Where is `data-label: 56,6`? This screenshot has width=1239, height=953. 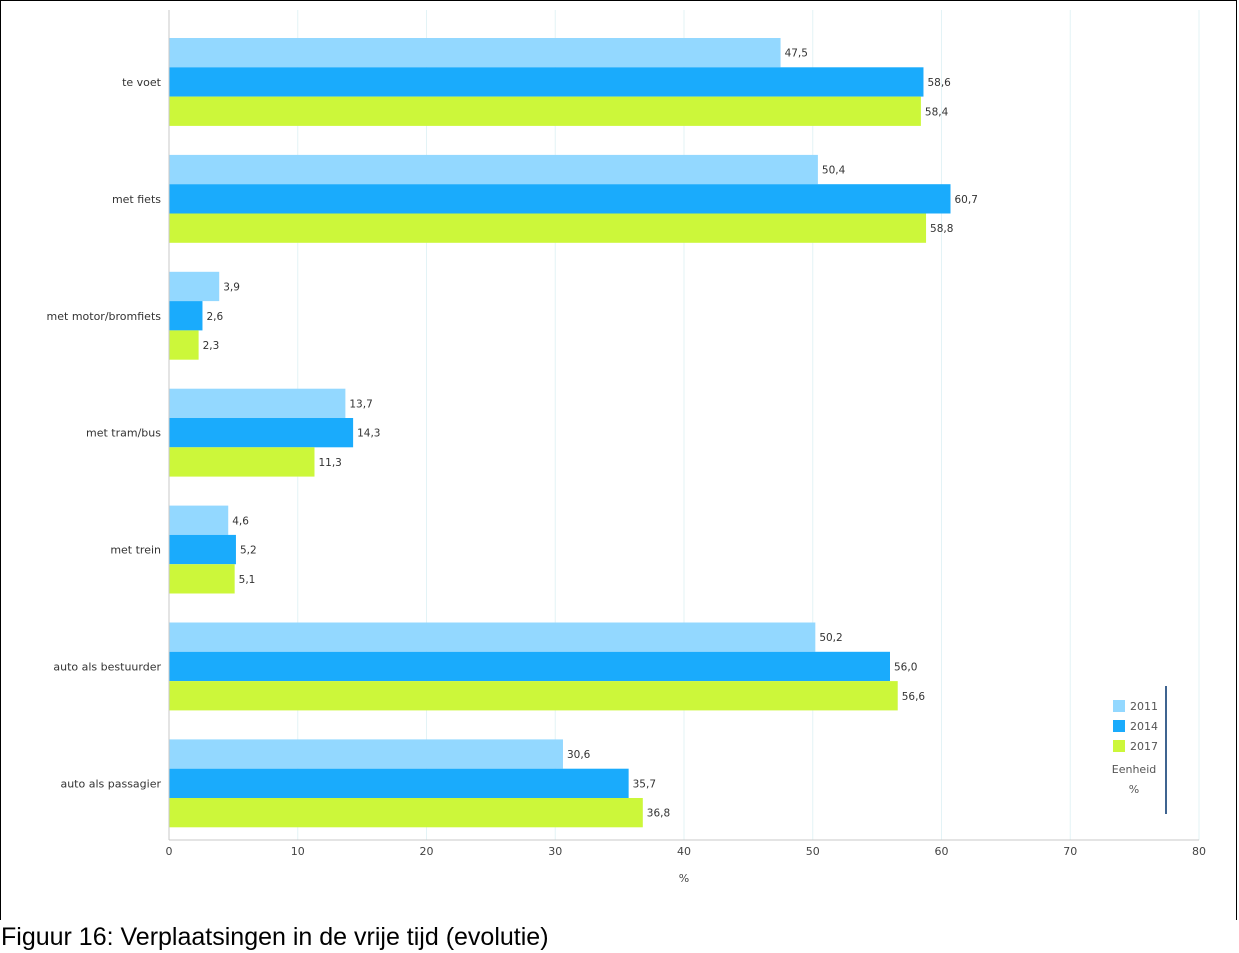
data-label: 56,6 is located at coordinates (914, 697).